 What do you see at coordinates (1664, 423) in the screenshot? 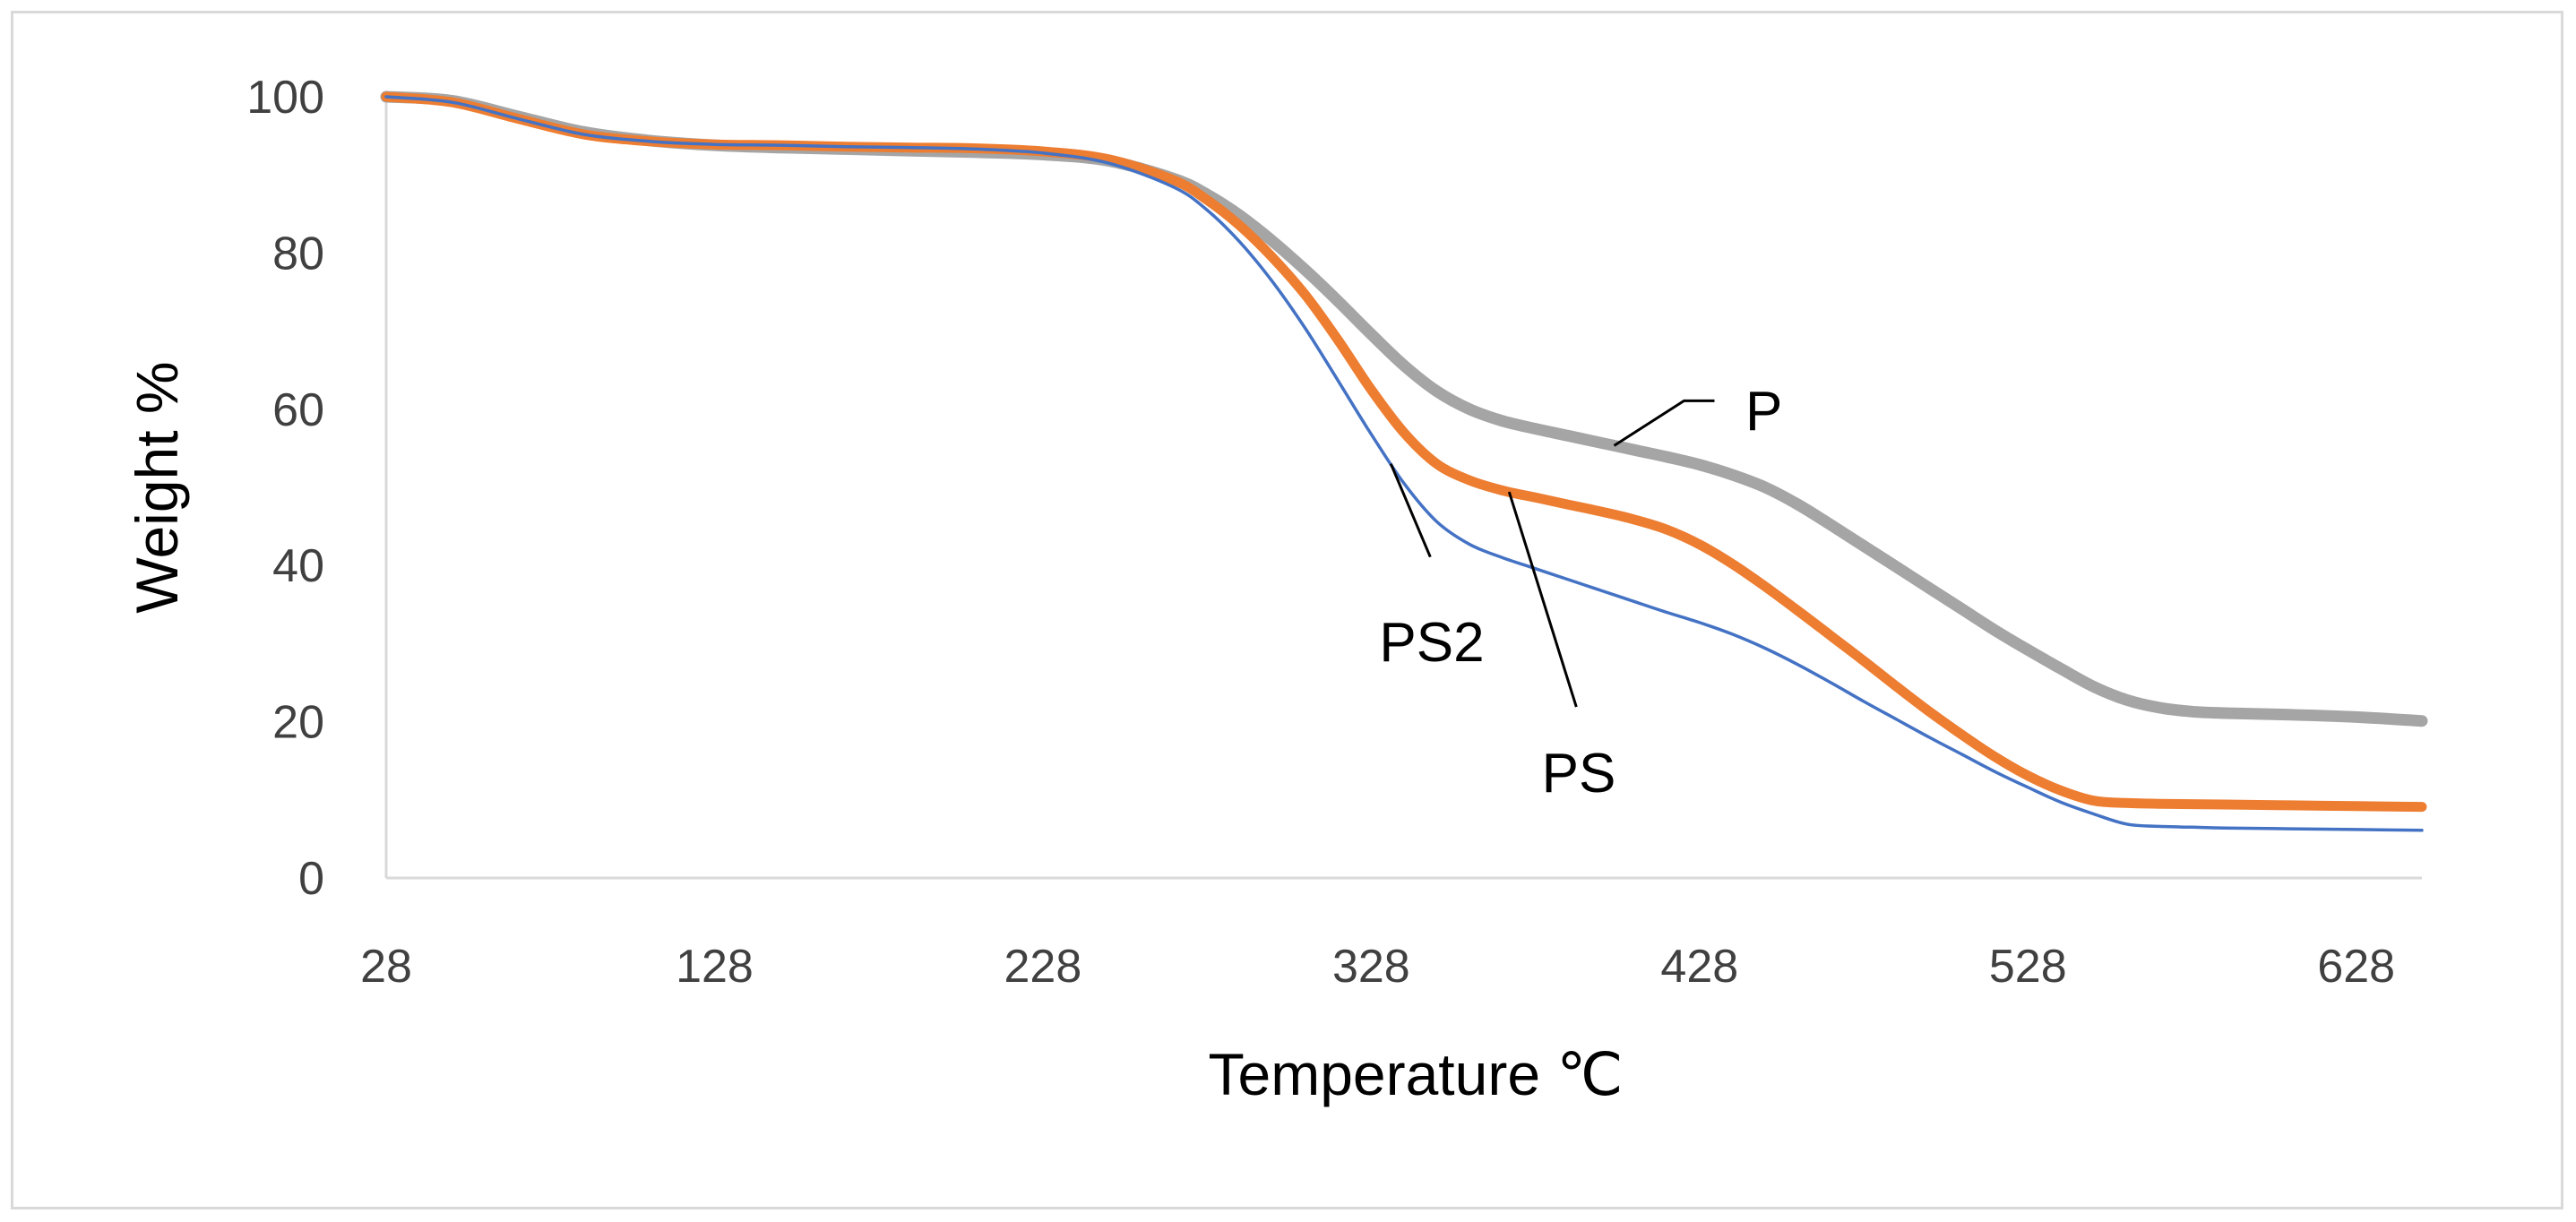
I see `annotation-leader-p` at bounding box center [1664, 423].